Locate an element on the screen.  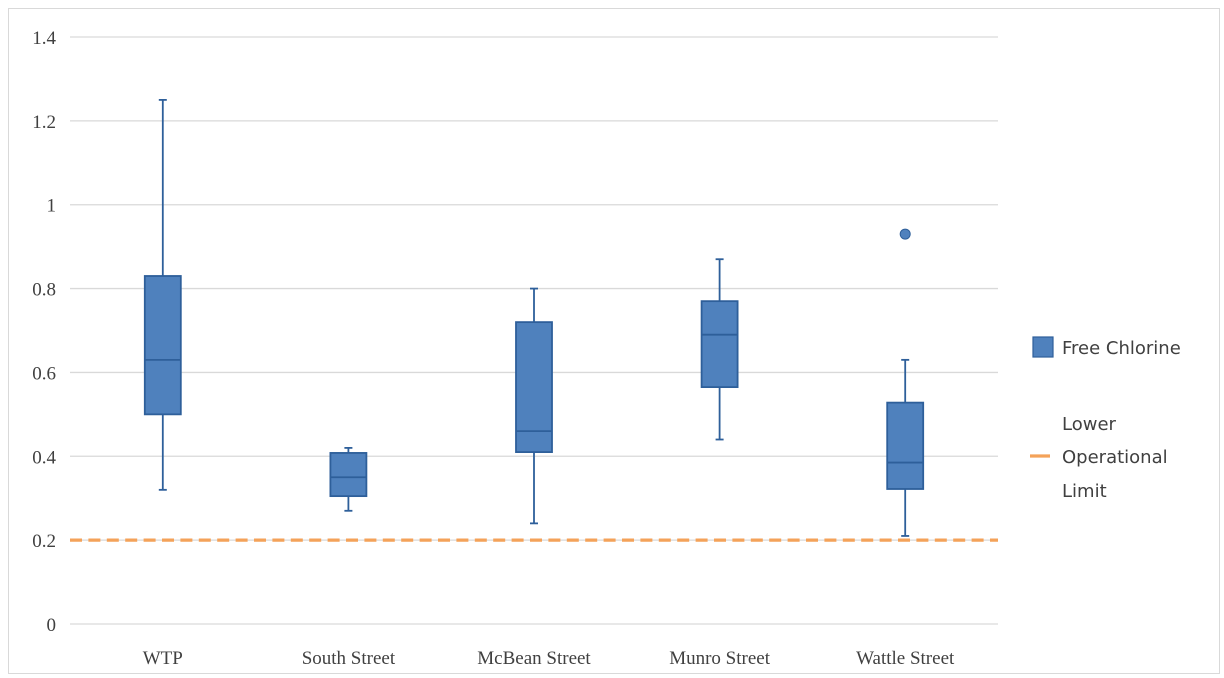
box-munro-street is located at coordinates (719, 344).